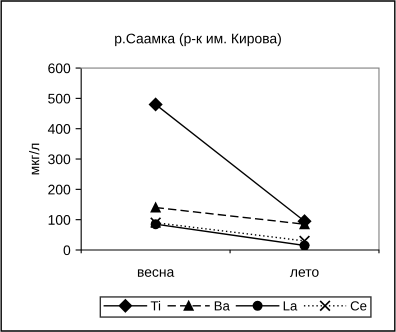 This screenshot has height=332, width=396. I want to click on y-tick-label: 600, so click(59, 68).